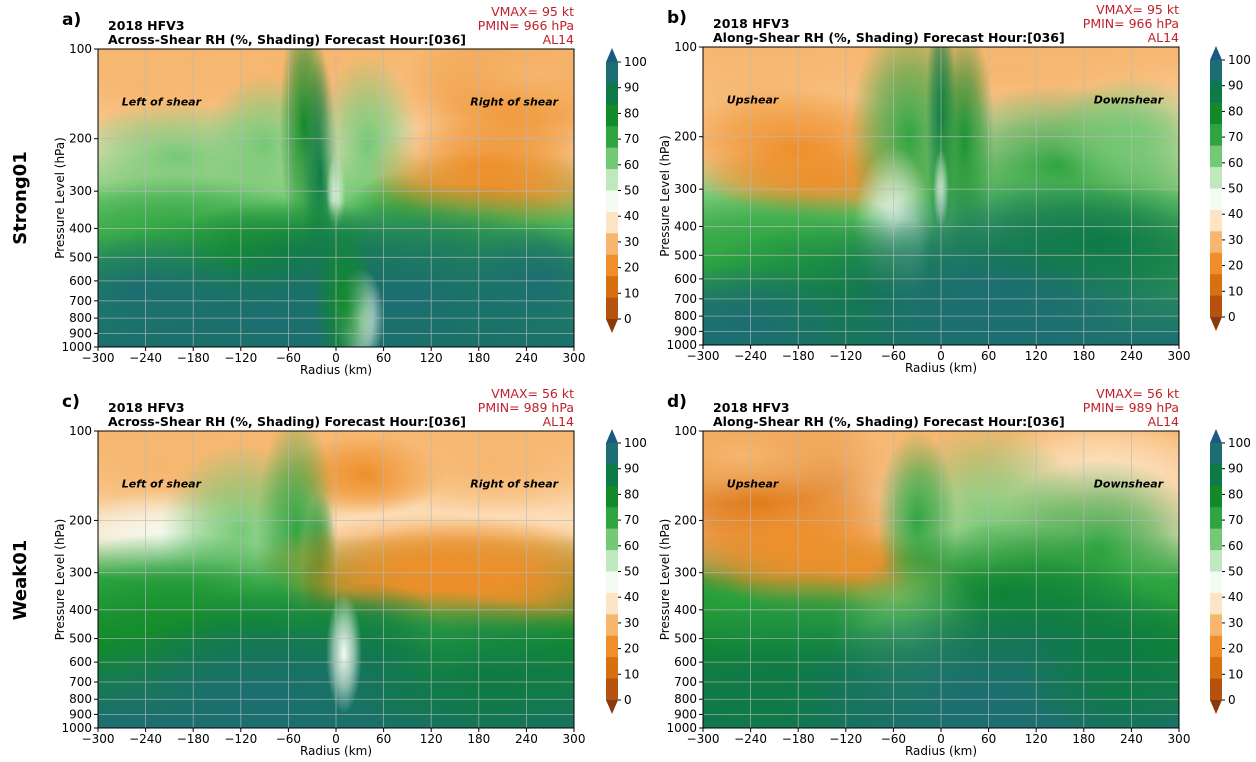 This screenshot has width=1256, height=762. I want to click on y-tick-label: 800, so click(685, 699).